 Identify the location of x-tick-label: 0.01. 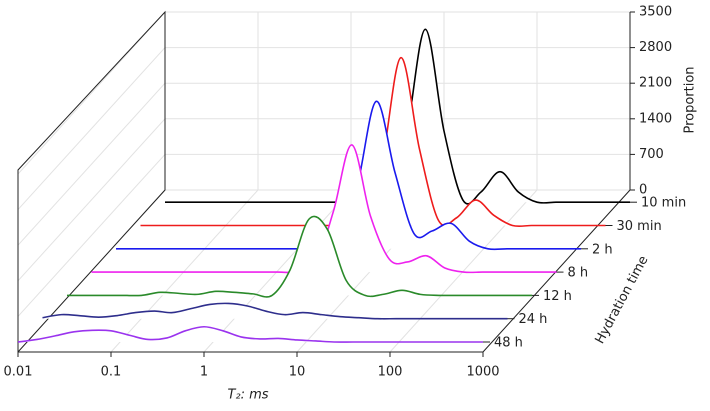
(18, 372).